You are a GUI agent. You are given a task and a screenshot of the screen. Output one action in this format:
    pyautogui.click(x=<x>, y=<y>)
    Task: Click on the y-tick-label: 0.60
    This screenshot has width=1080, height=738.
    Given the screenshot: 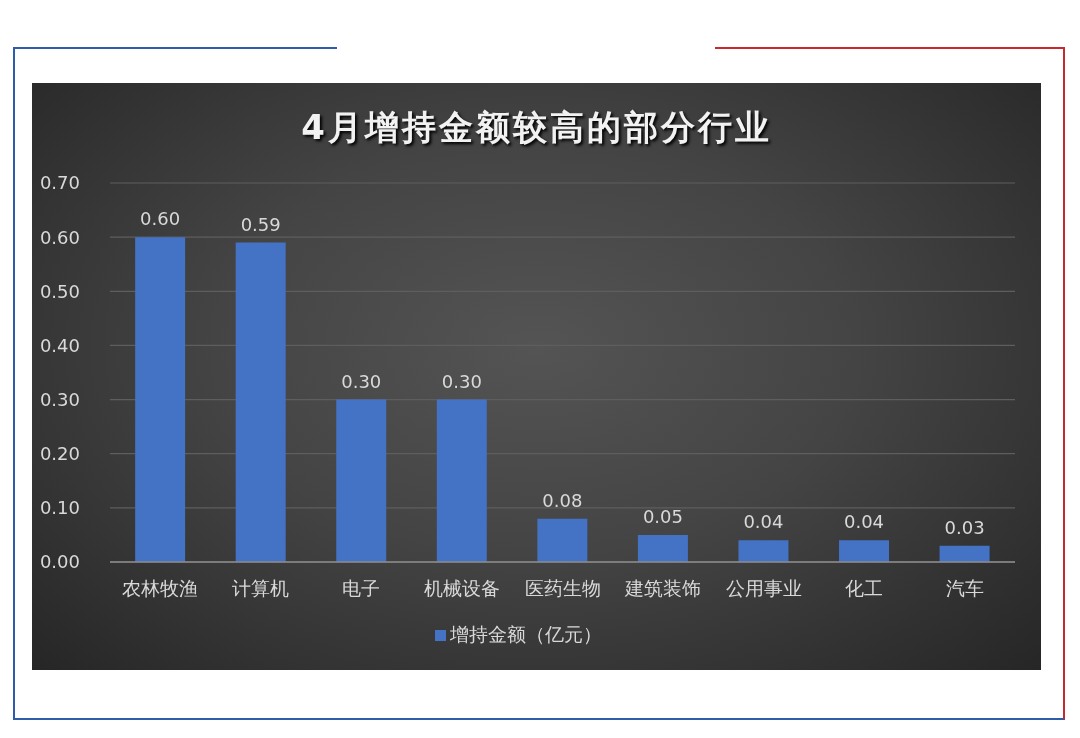 What is the action you would take?
    pyautogui.click(x=59, y=237)
    